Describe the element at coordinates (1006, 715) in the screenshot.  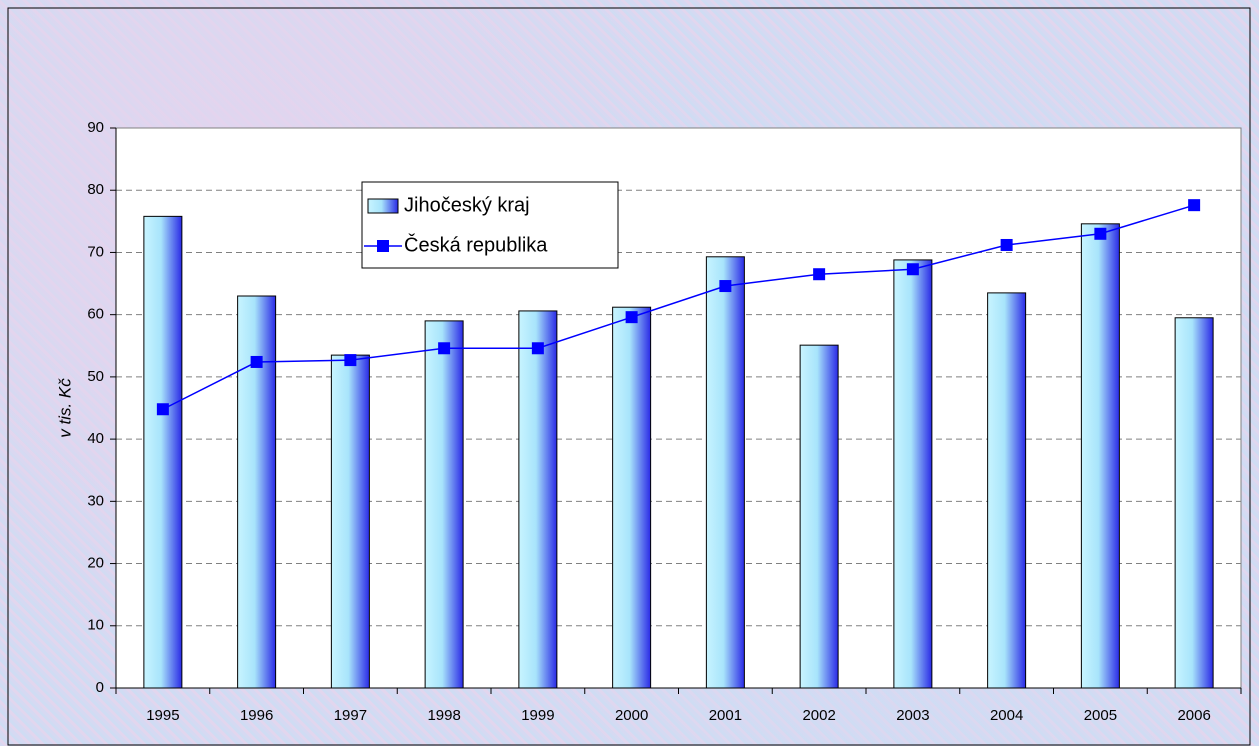
I see `x-tick-label: 2004` at that location.